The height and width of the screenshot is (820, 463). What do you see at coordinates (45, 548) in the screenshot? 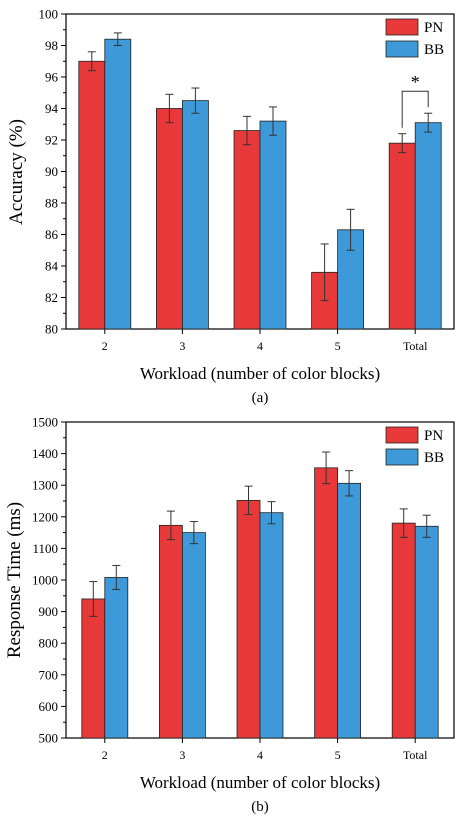
I see `y-tick-label: 1100` at bounding box center [45, 548].